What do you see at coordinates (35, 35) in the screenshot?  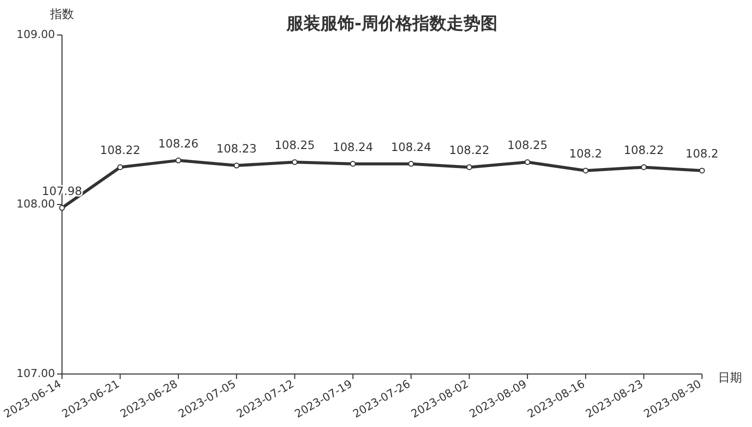 I see `ytick: 109.00` at bounding box center [35, 35].